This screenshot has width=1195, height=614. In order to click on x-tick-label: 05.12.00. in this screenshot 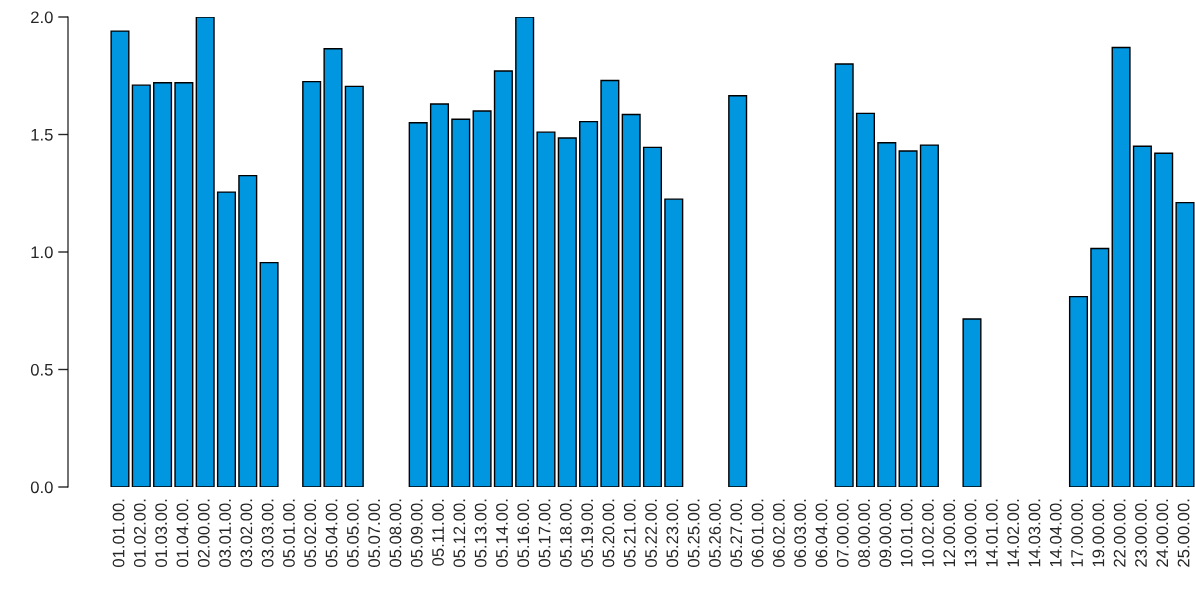, I will do `click(459, 533)`.